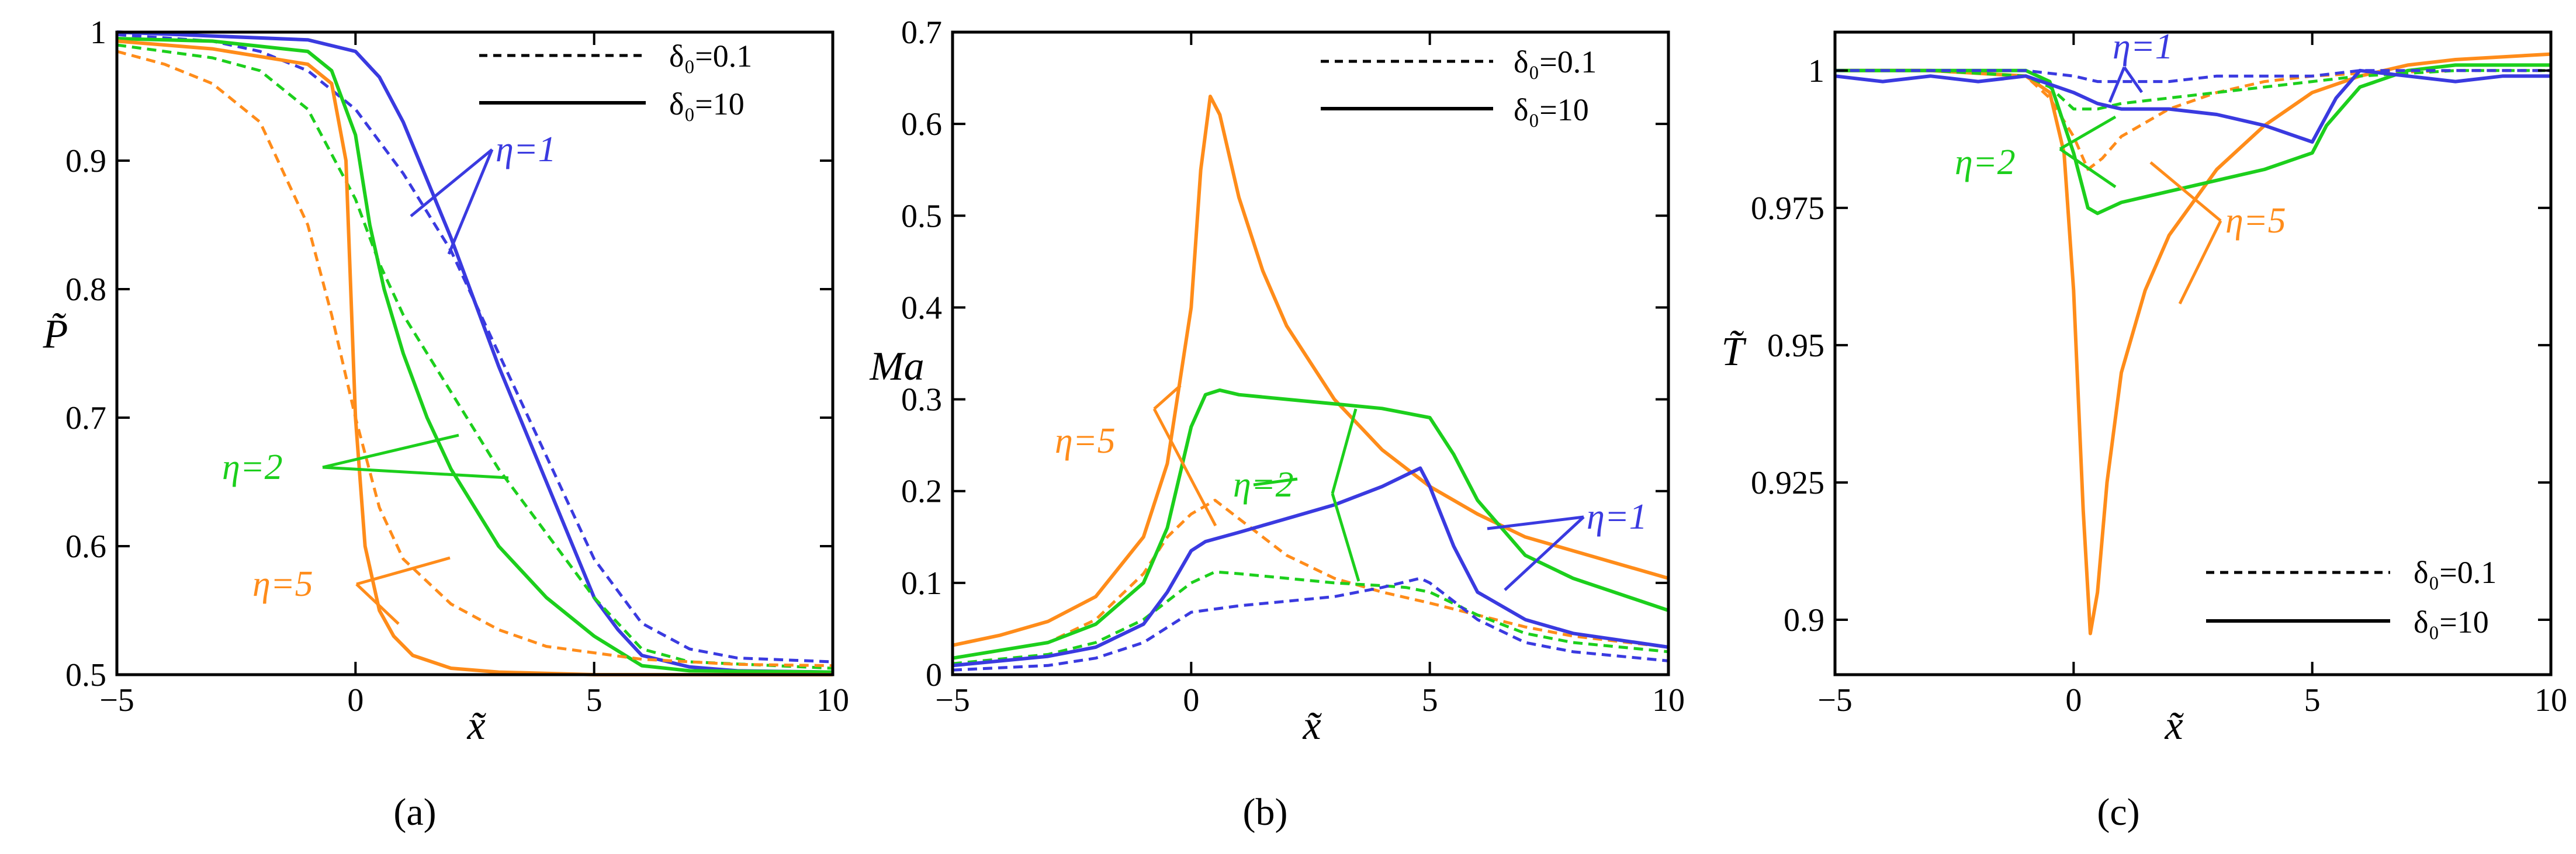  I want to click on panel-label: (b), so click(1265, 812).